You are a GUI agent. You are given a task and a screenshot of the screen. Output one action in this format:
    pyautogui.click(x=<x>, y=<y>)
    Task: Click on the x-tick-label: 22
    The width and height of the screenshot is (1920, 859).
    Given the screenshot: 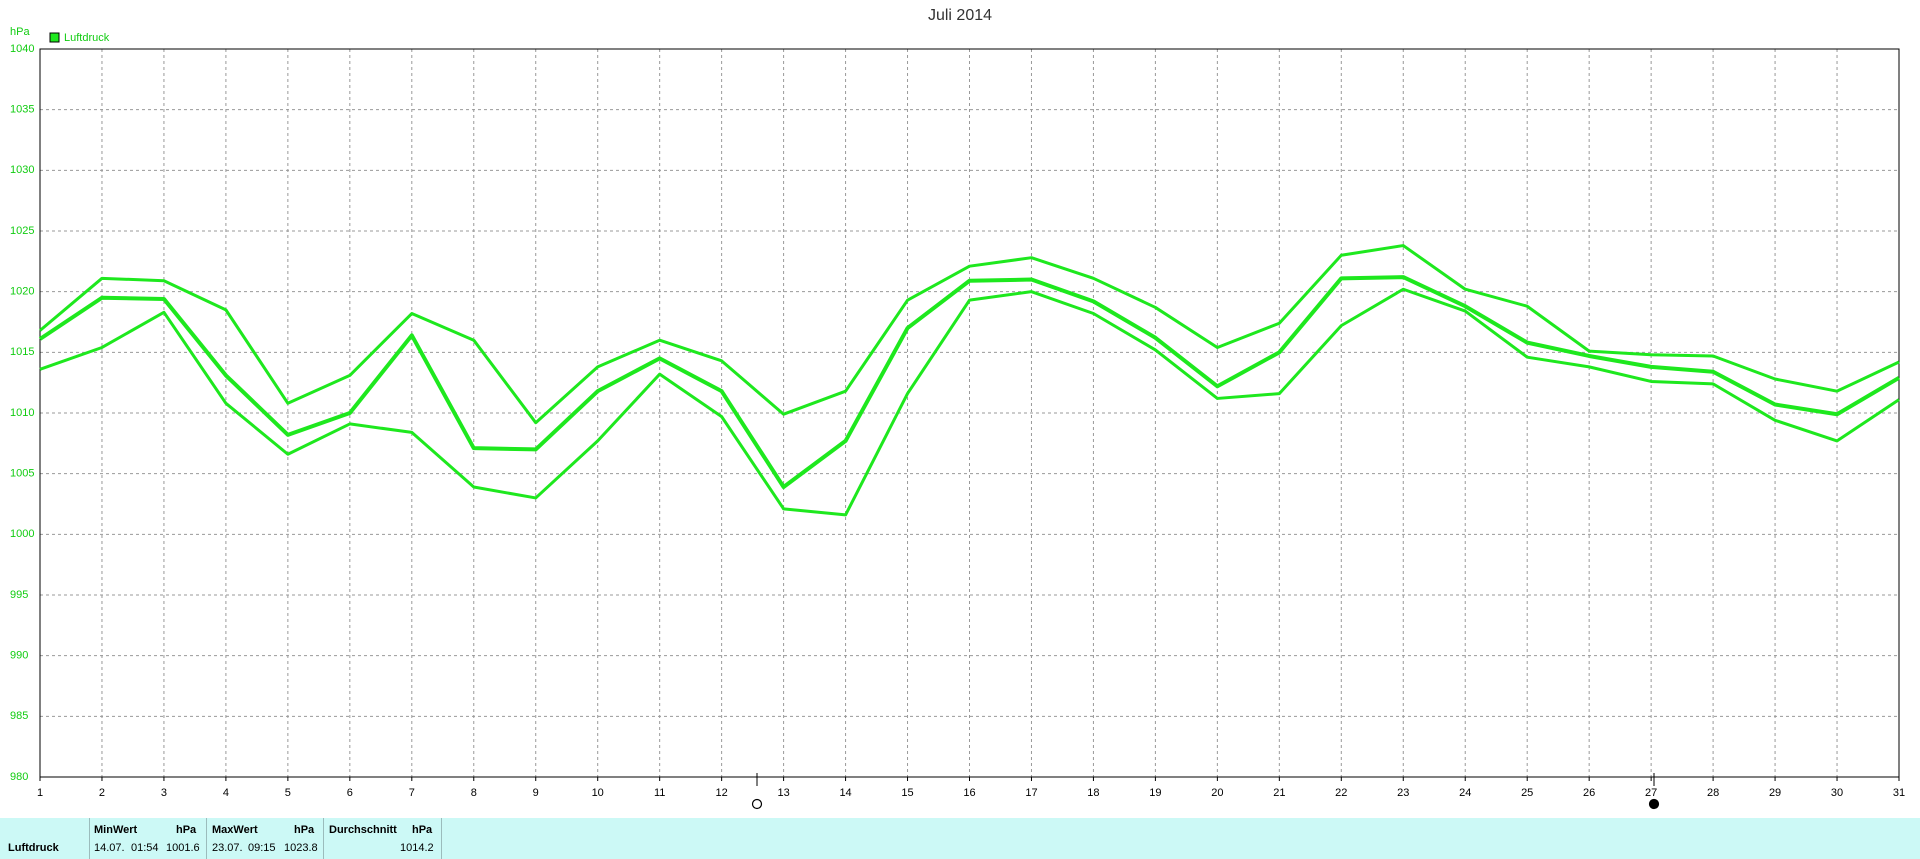 What is the action you would take?
    pyautogui.click(x=1341, y=793)
    